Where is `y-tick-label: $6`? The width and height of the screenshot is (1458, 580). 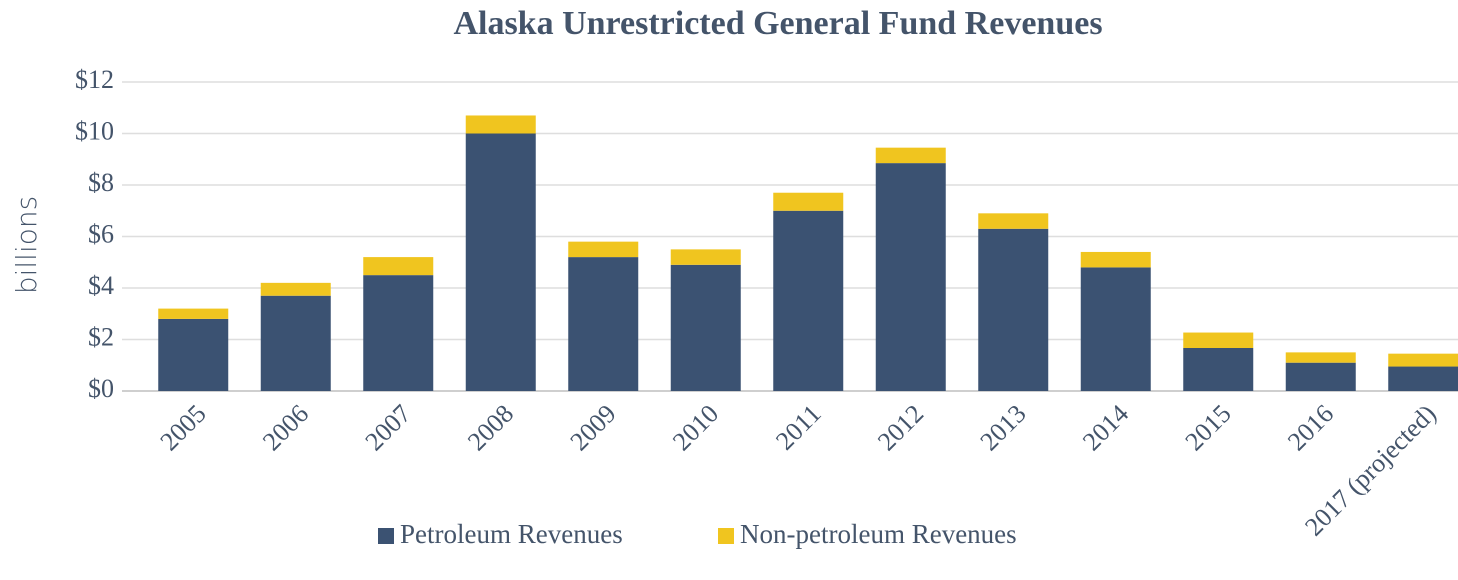
y-tick-label: $6 is located at coordinates (101, 233).